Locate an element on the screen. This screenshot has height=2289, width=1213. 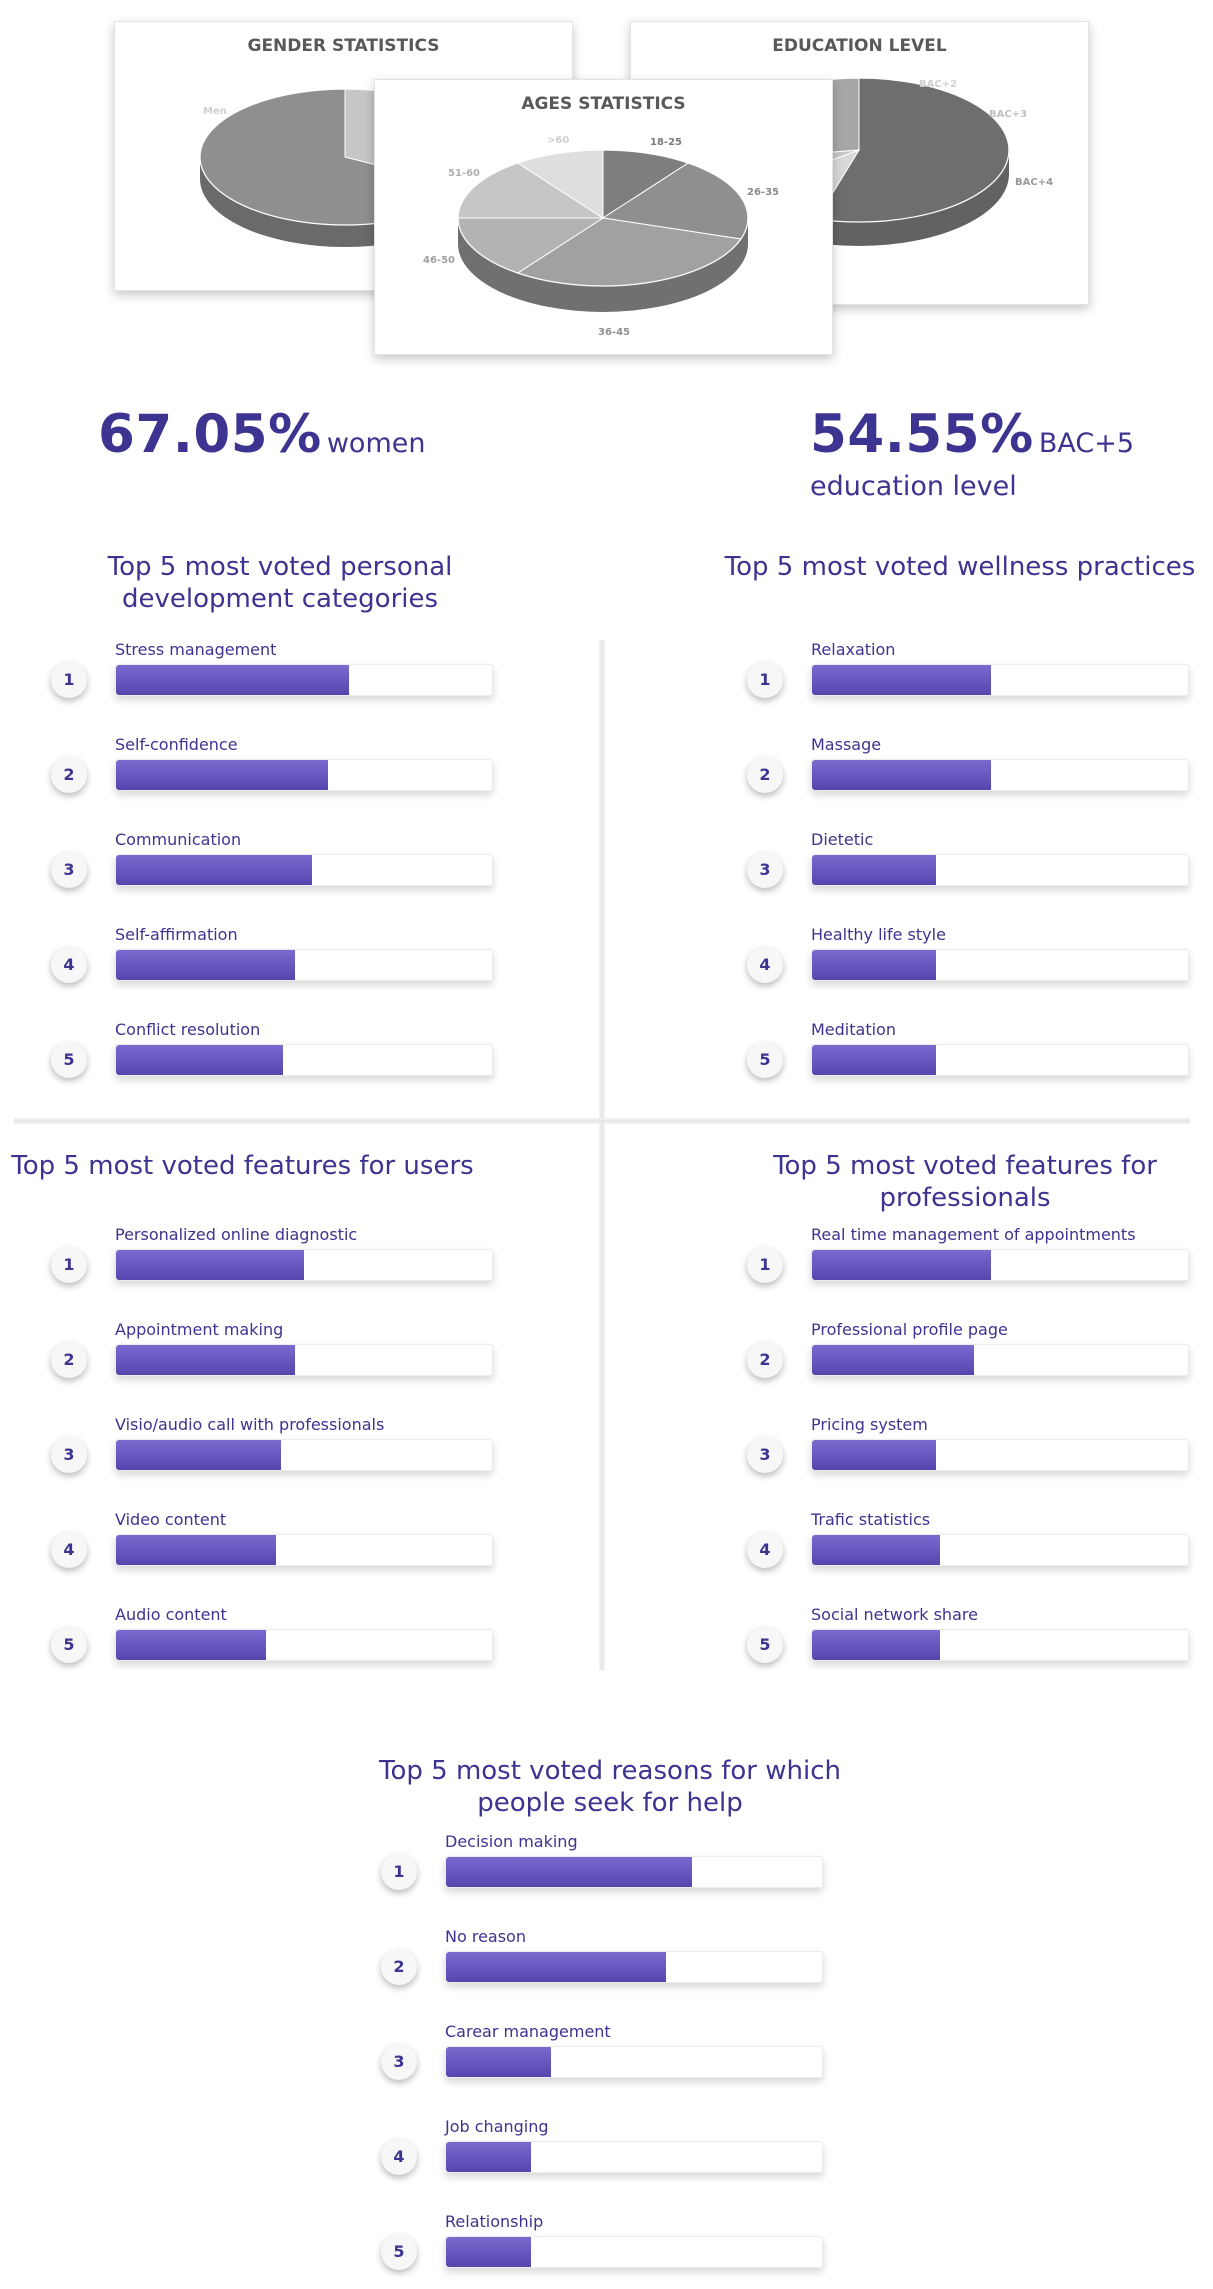
rank-label: Decision making is located at coordinates (511, 1841).